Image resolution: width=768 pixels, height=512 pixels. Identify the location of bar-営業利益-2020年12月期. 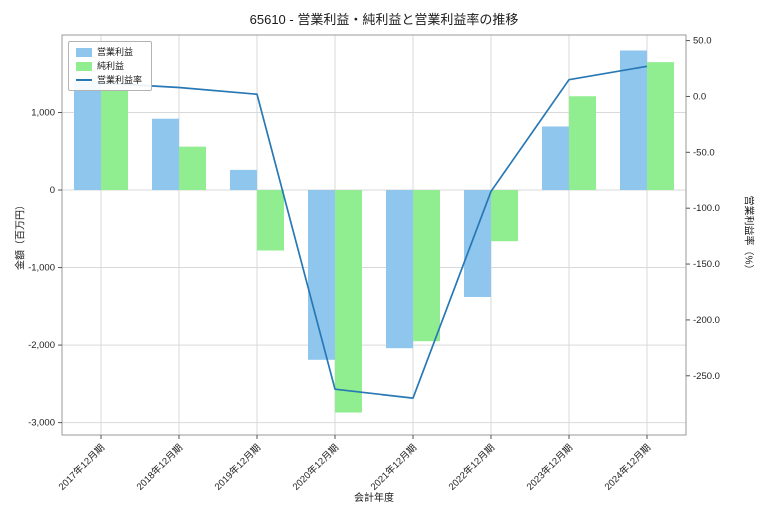
(321, 275).